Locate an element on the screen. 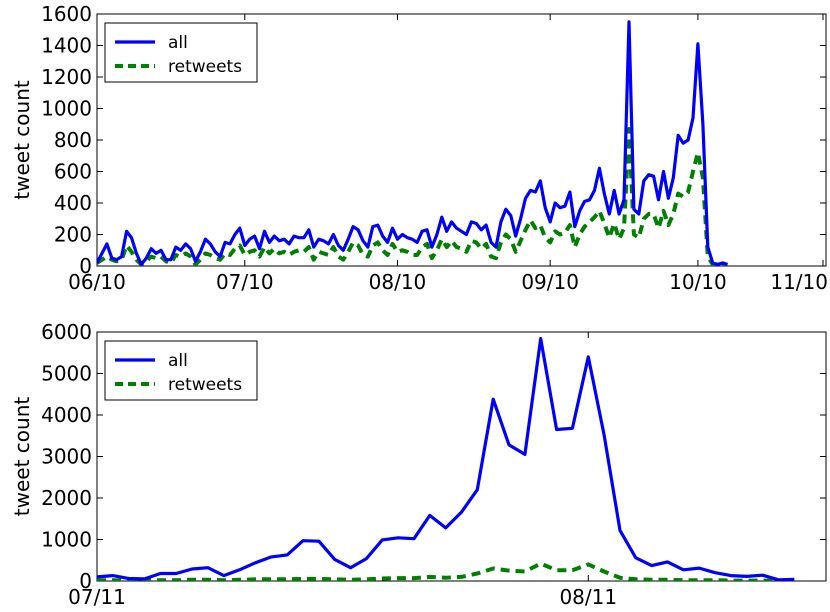 The width and height of the screenshot is (830, 612). y-tick-label: 5000 is located at coordinates (66, 374).